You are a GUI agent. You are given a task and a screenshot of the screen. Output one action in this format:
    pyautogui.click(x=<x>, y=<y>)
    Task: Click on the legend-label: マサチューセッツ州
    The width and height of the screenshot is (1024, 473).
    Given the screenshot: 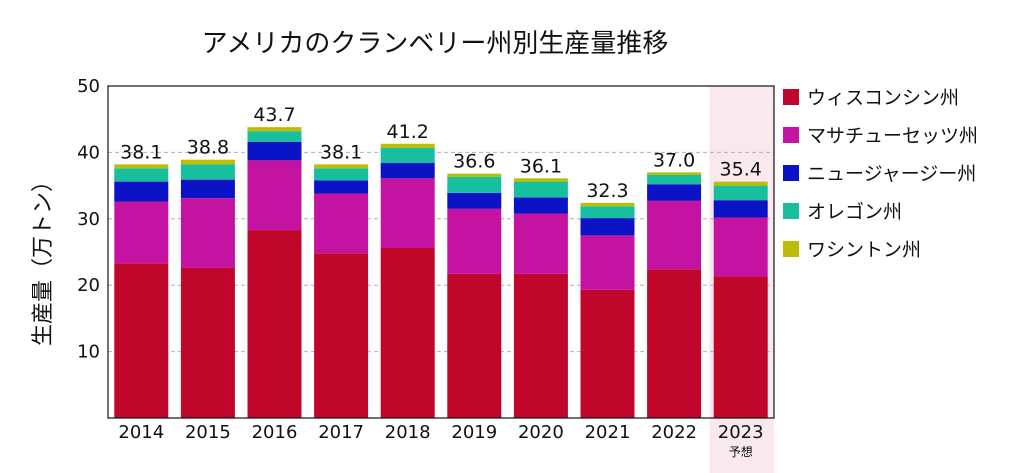 What is the action you would take?
    pyautogui.click(x=892, y=136)
    